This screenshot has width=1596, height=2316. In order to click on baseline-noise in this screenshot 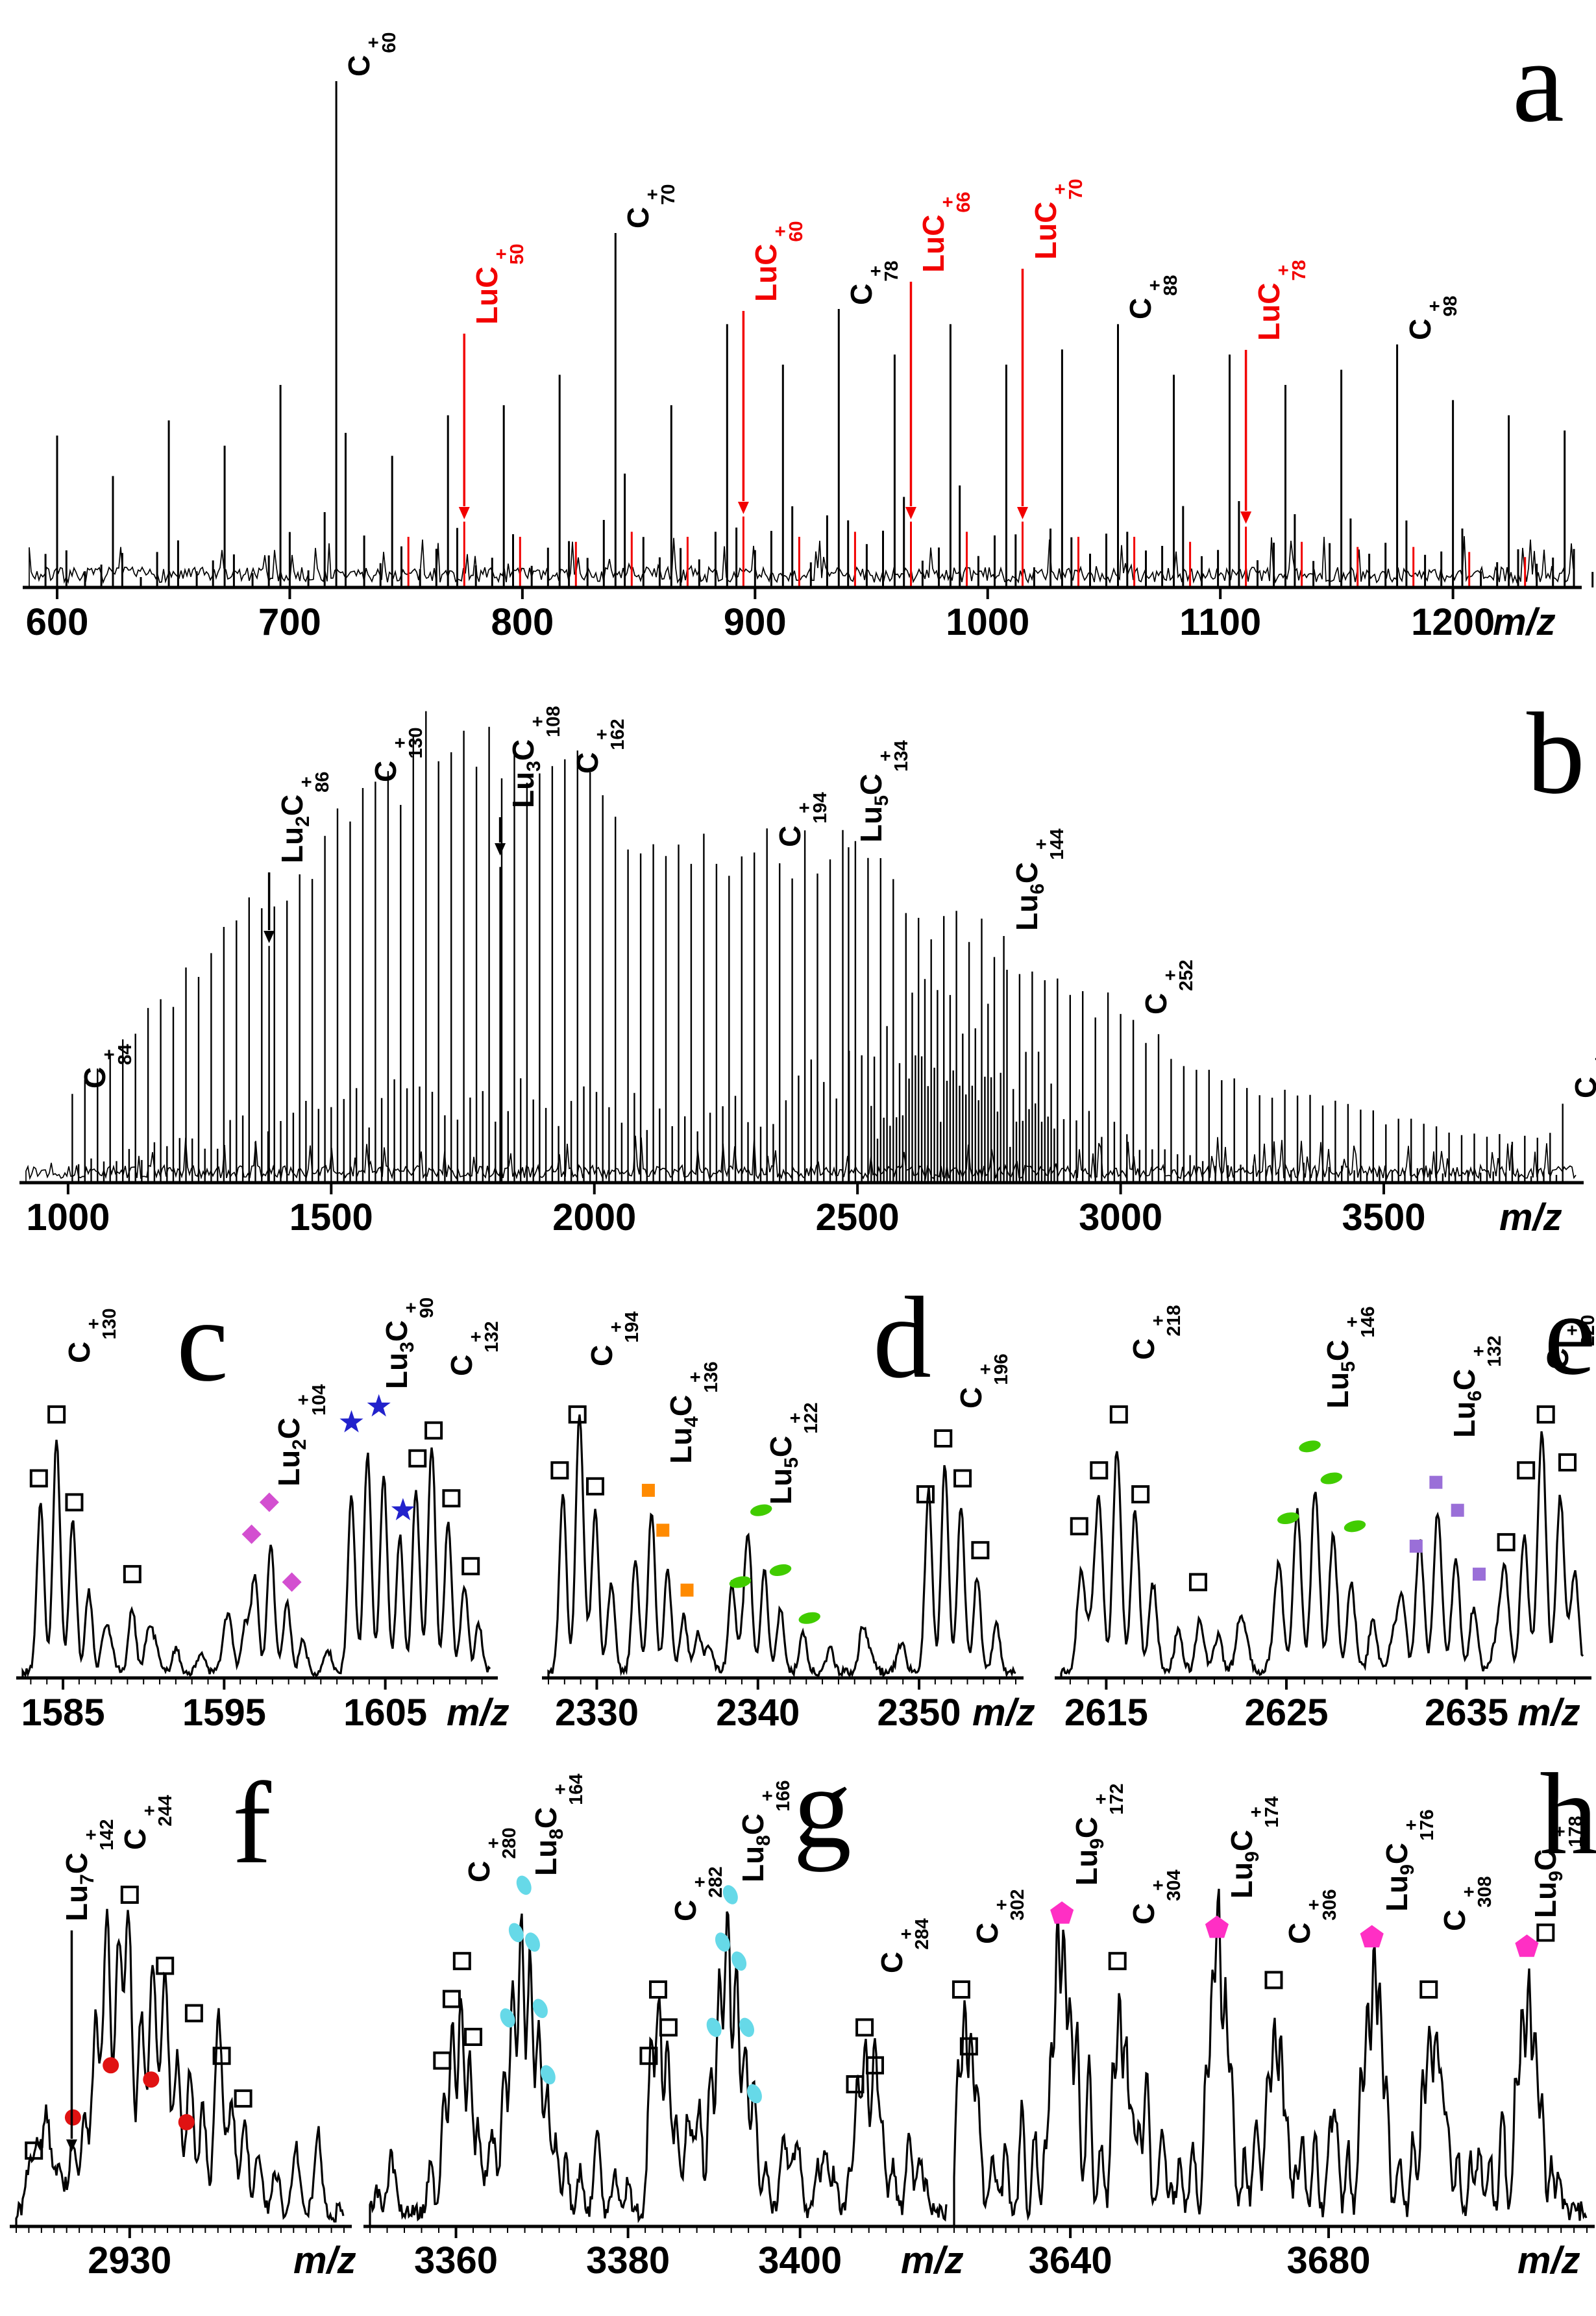, I will do `click(801, 562)`.